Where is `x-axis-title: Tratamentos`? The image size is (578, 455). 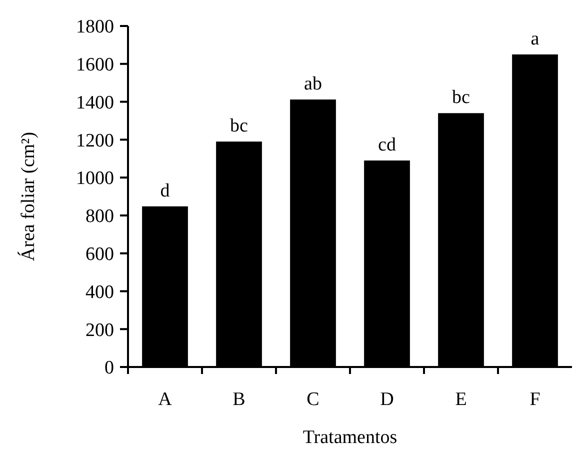 x-axis-title: Tratamentos is located at coordinates (350, 437).